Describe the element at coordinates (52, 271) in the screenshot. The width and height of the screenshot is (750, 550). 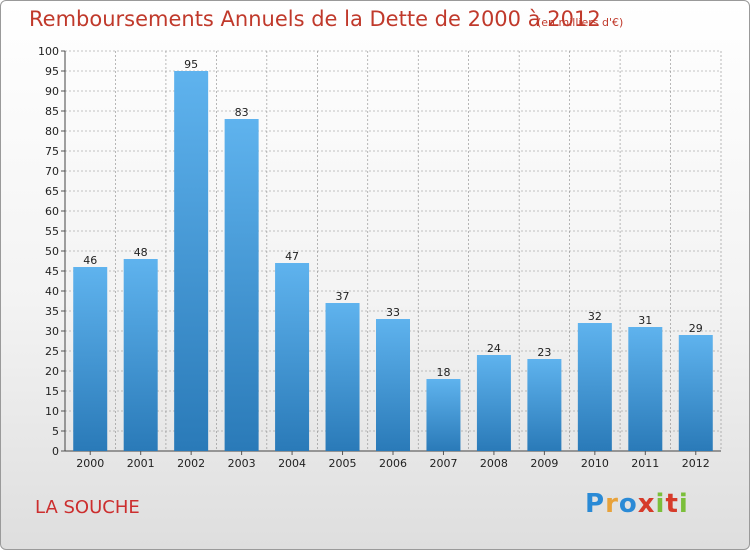
I see `y-tick-label: 45` at that location.